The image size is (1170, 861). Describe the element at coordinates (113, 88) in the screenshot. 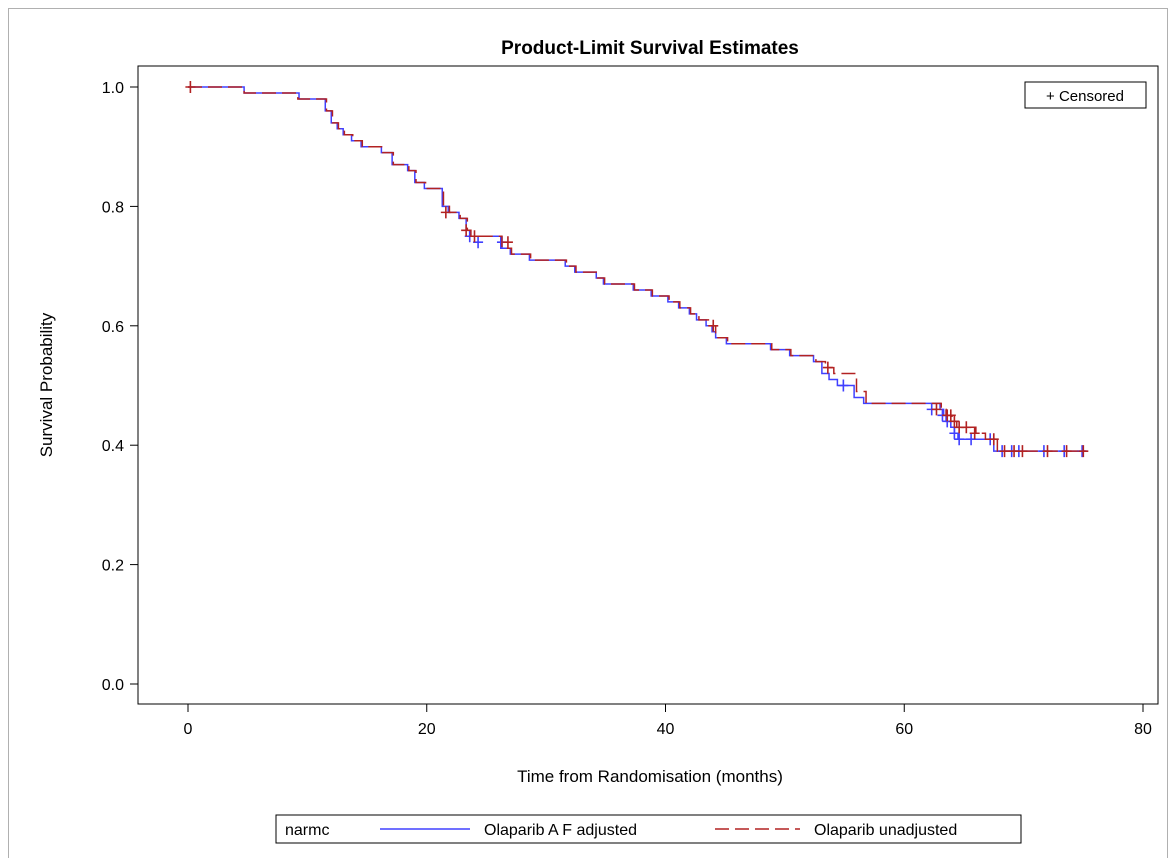

I see `y-tick-label: 1.0` at that location.